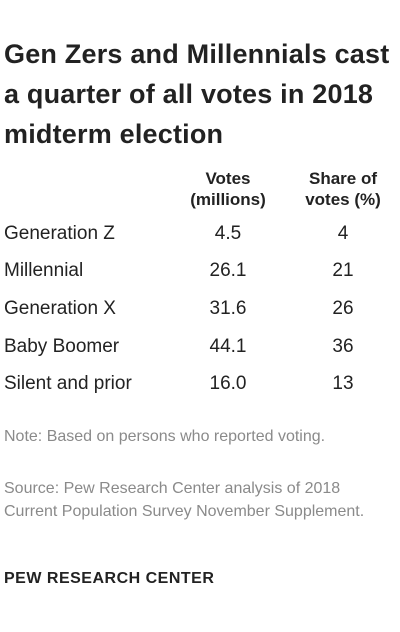  I want to click on votes-value: 26.1, so click(228, 270).